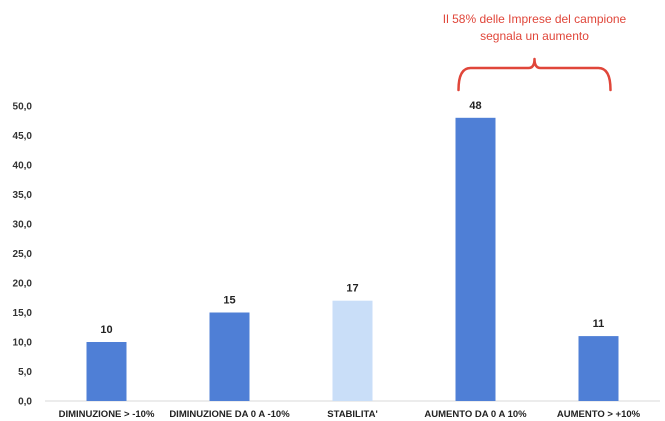  Describe the element at coordinates (229, 414) in the screenshot. I see `category-label: DIMINUZIONE DA 0 A -10%` at that location.